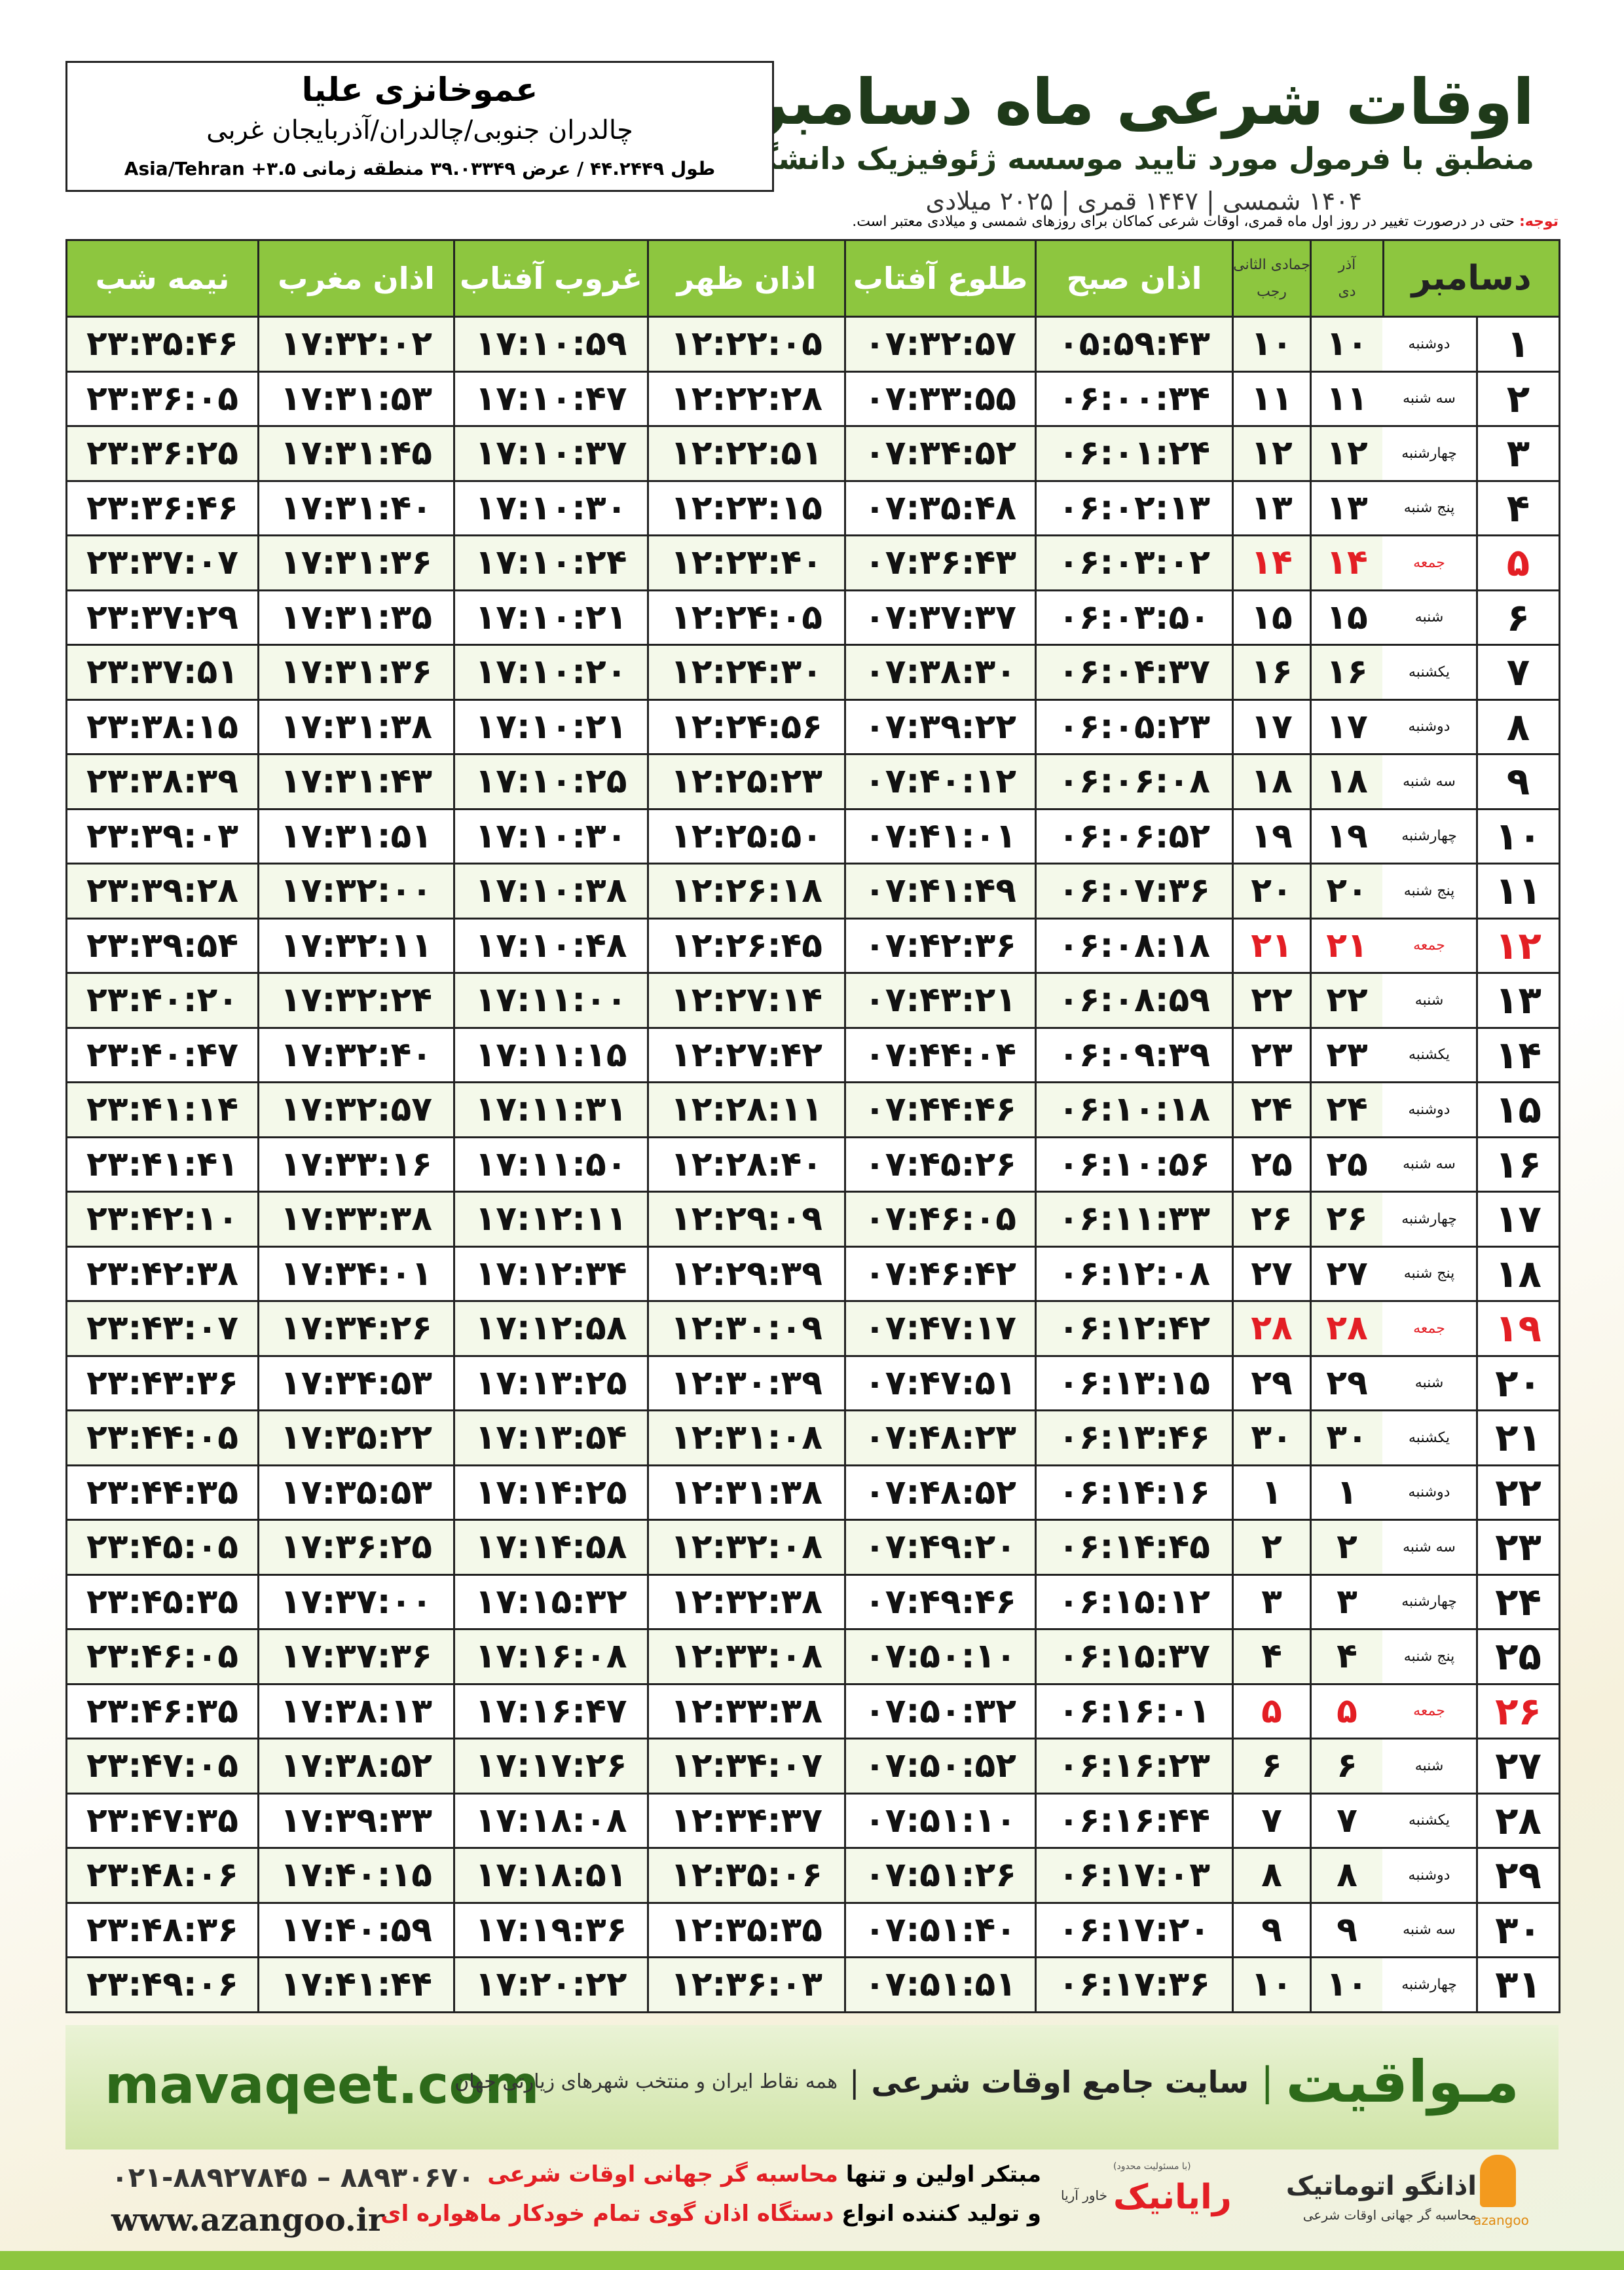  Describe the element at coordinates (1517, 454) in the screenshot. I see `day: ۳` at that location.